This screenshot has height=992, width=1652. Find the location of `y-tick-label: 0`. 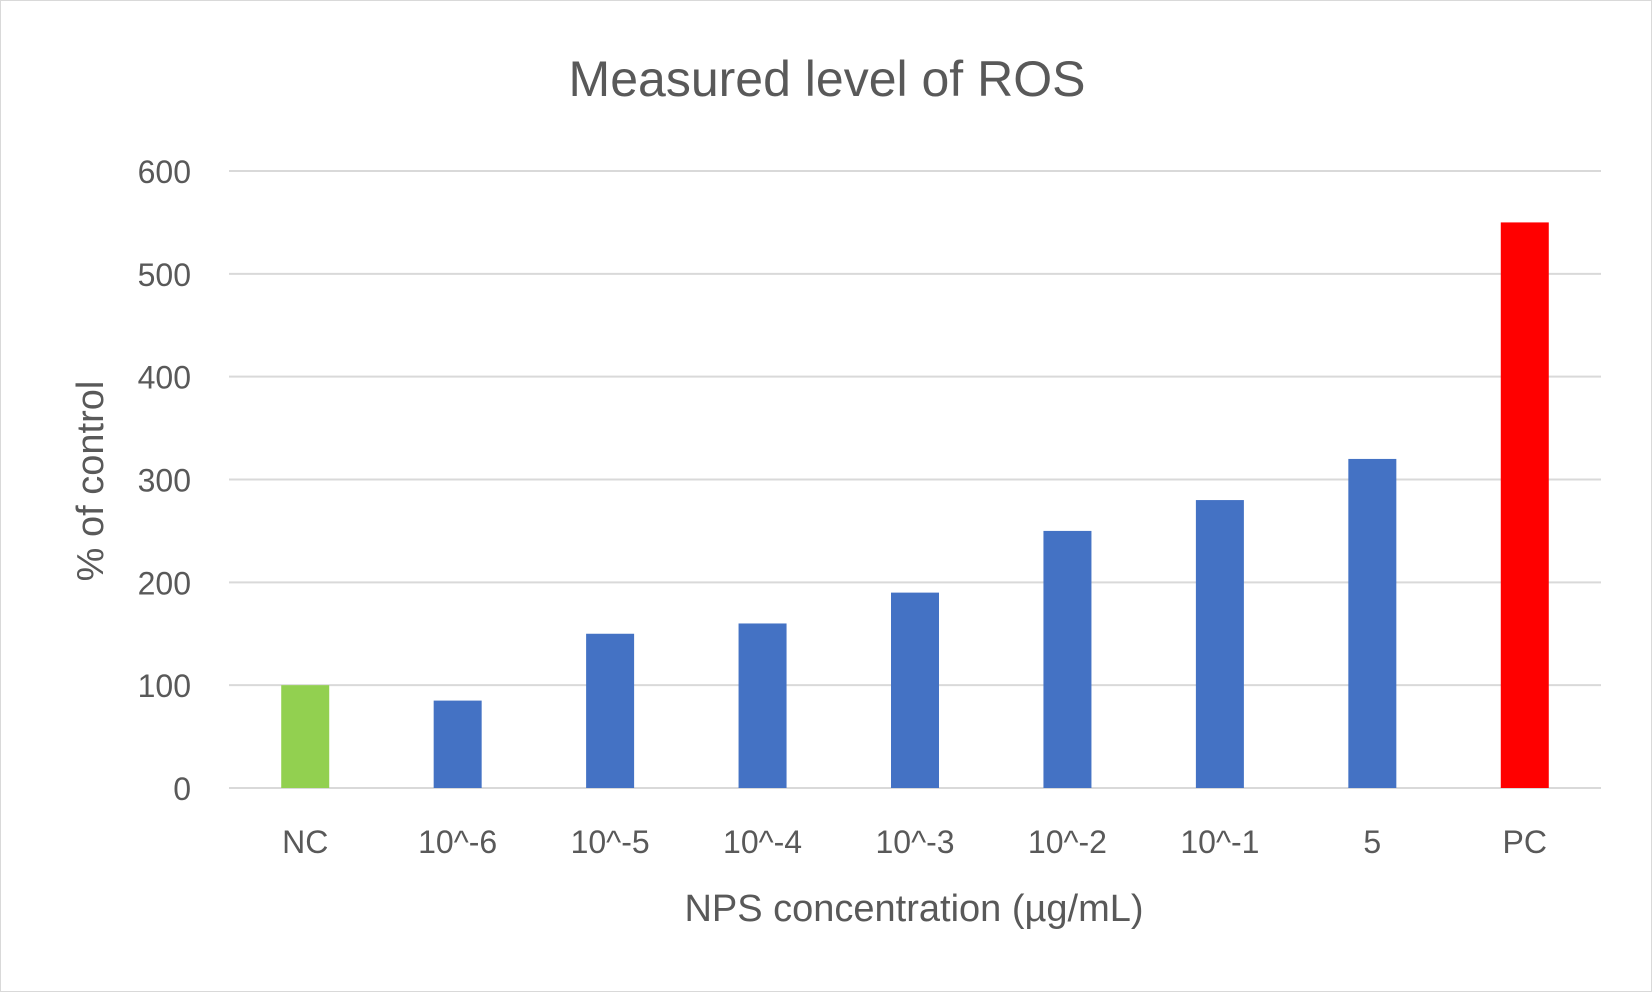

y-tick-label: 0 is located at coordinates (182, 789).